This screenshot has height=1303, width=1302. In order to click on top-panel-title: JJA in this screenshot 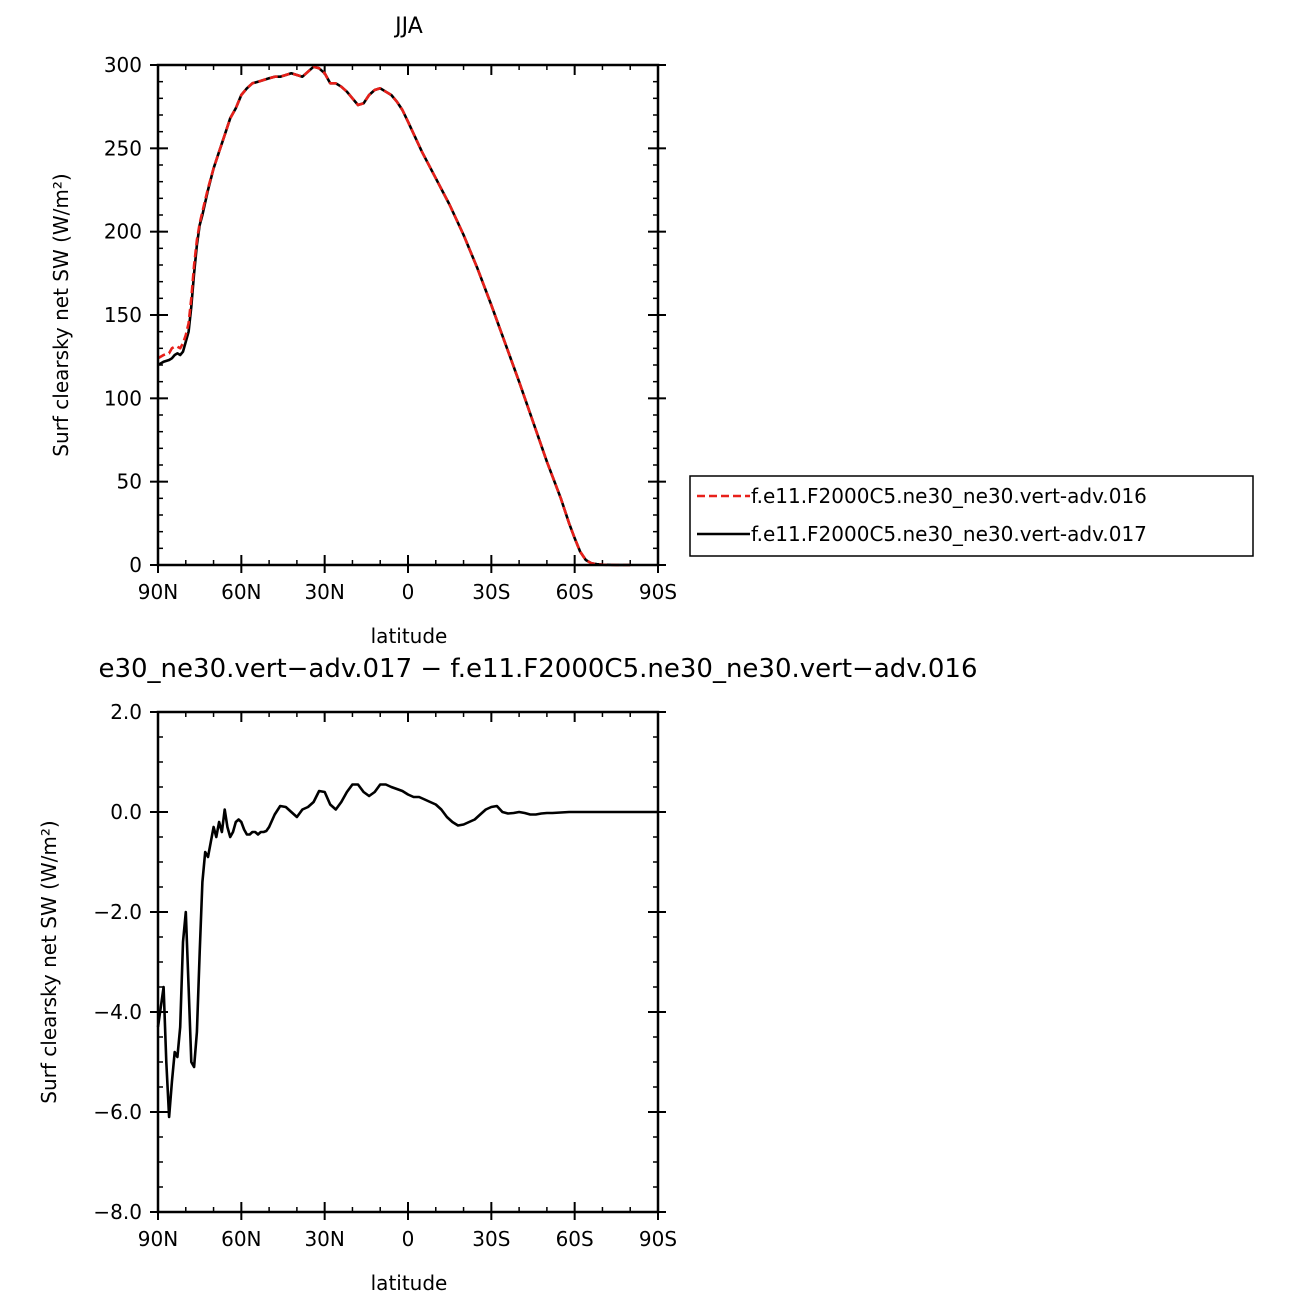, I will do `click(408, 26)`.